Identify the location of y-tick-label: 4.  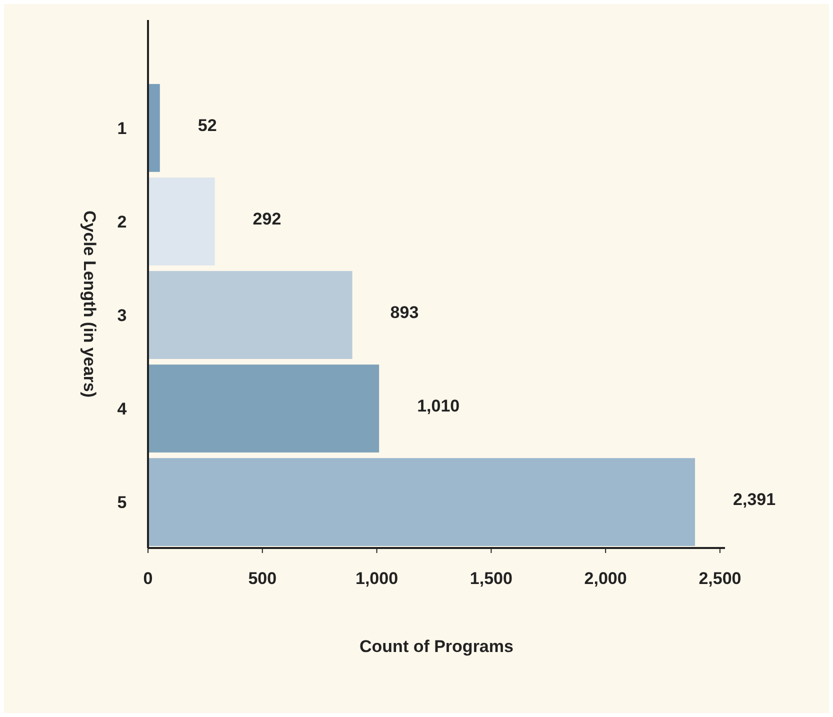
(122, 409).